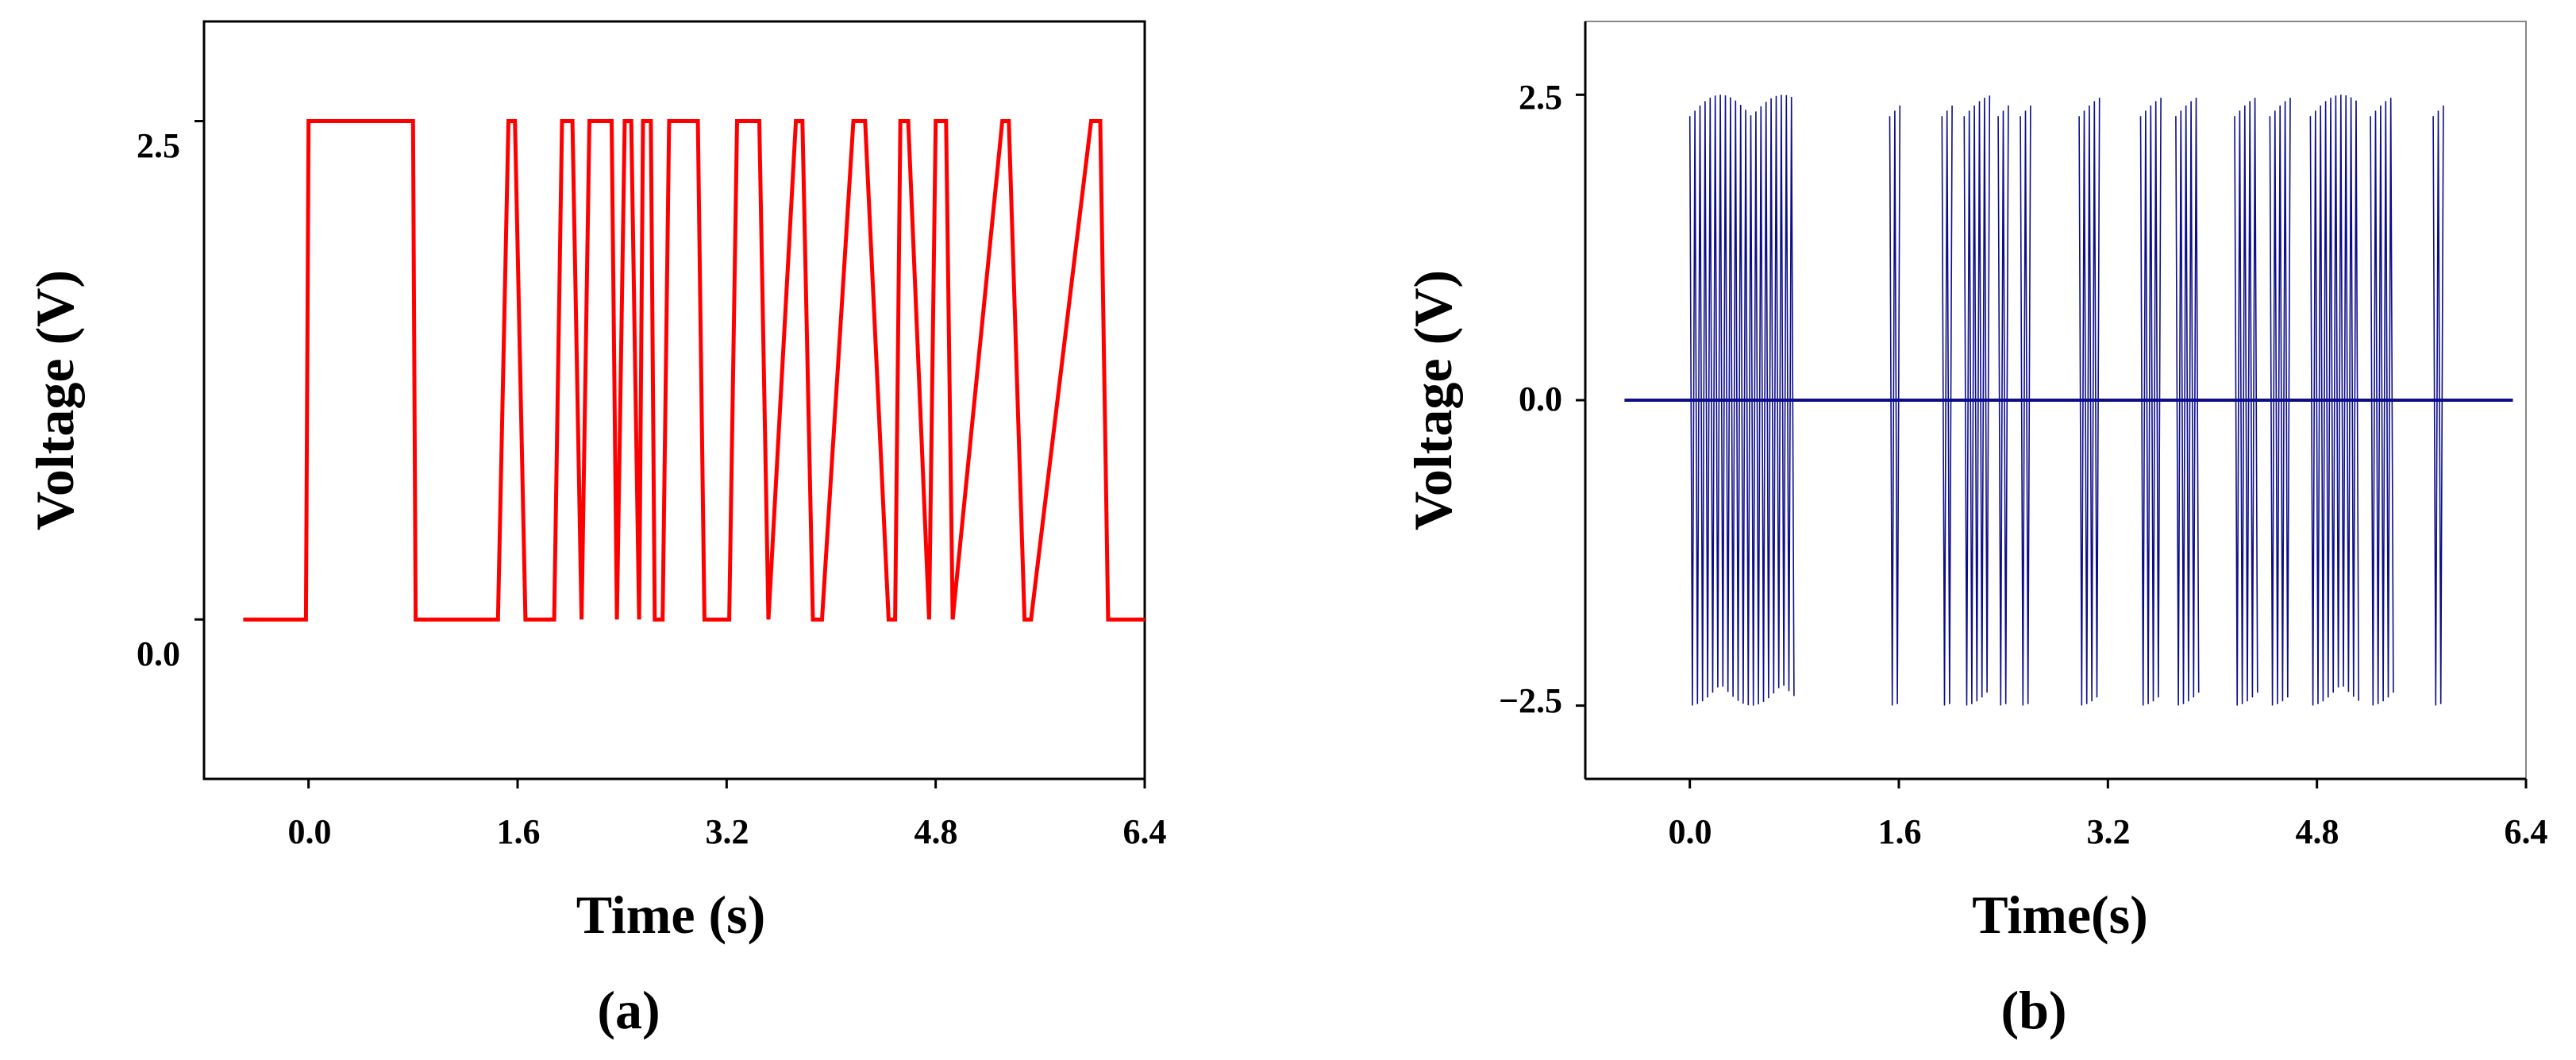 The height and width of the screenshot is (1060, 2576). I want to click on x-tick-label-a-6.4: 6.4, so click(1145, 832).